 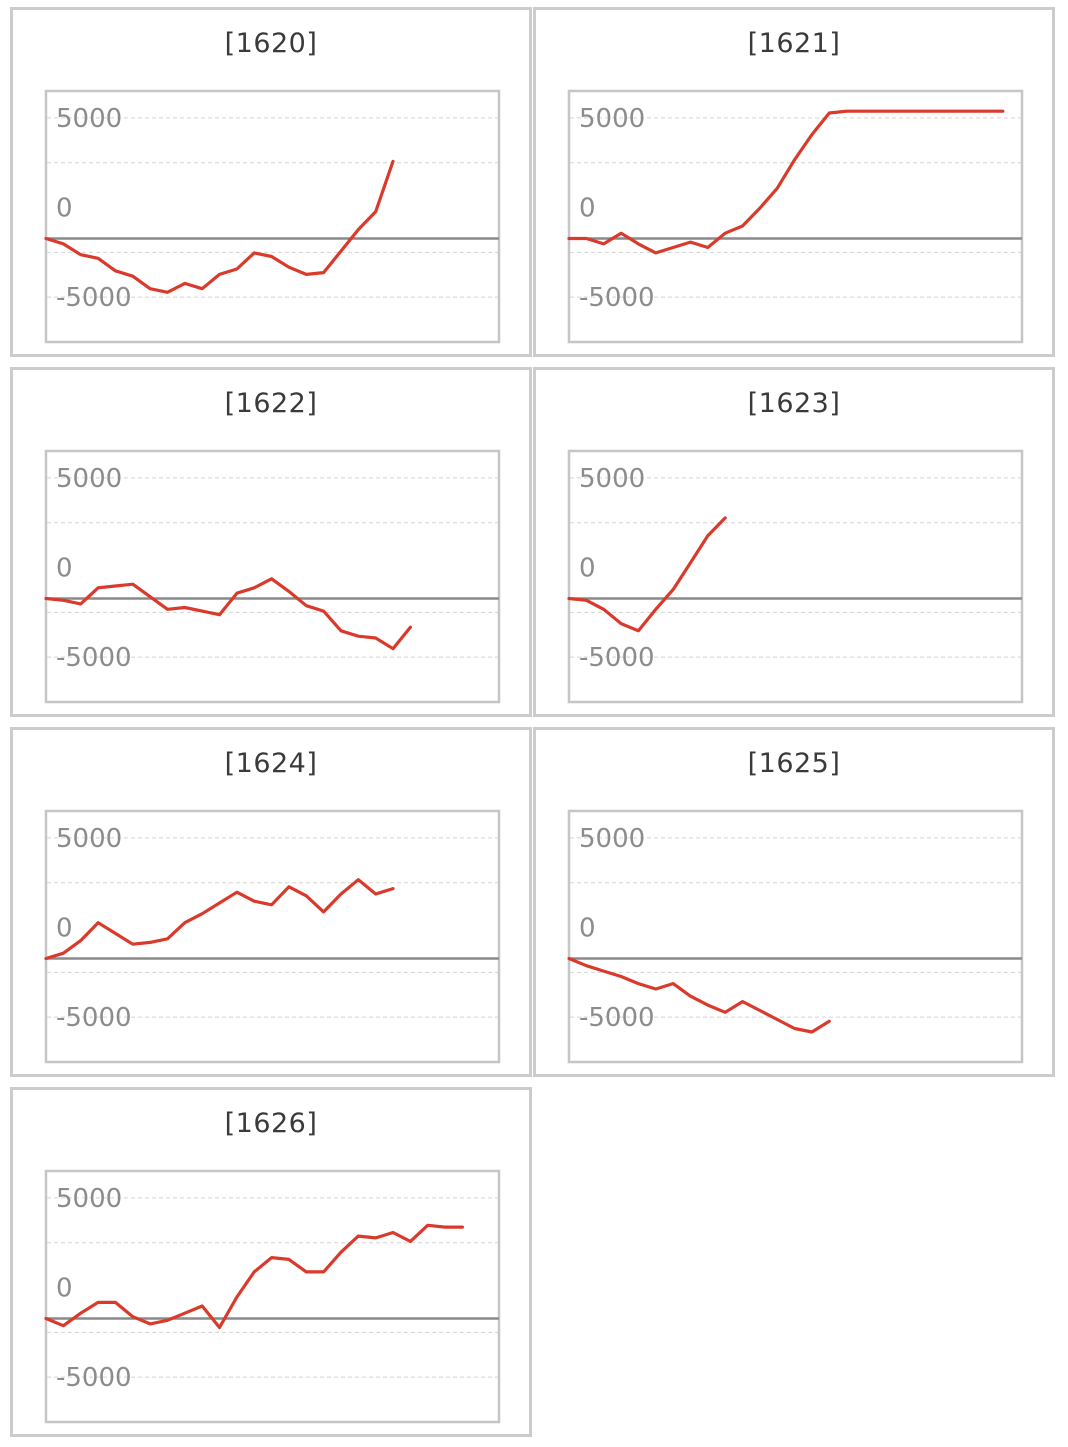 I want to click on chart-title: [1624], so click(x=271, y=763).